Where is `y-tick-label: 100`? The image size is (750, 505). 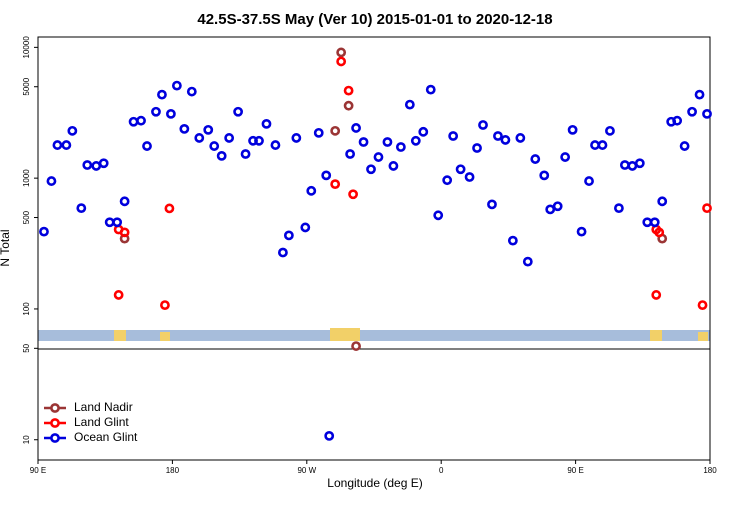 y-tick-label: 100 is located at coordinates (26, 309).